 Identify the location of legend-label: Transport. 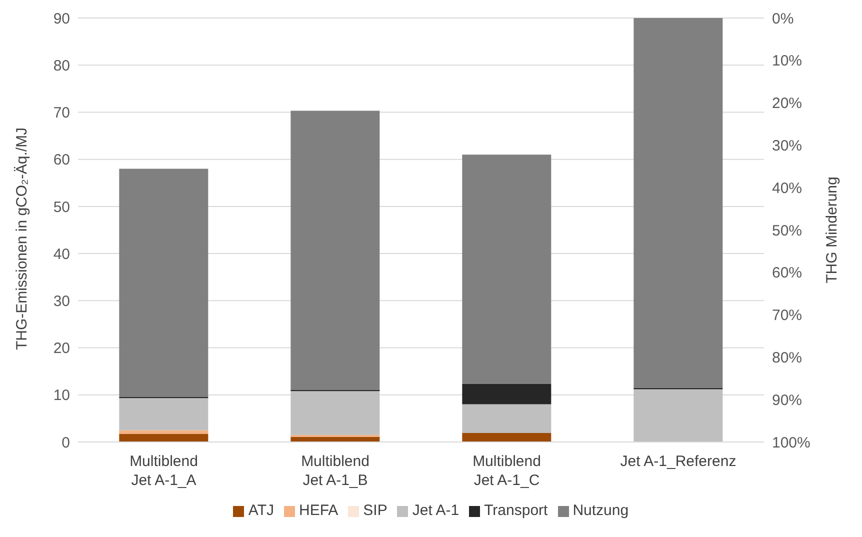
(516, 510).